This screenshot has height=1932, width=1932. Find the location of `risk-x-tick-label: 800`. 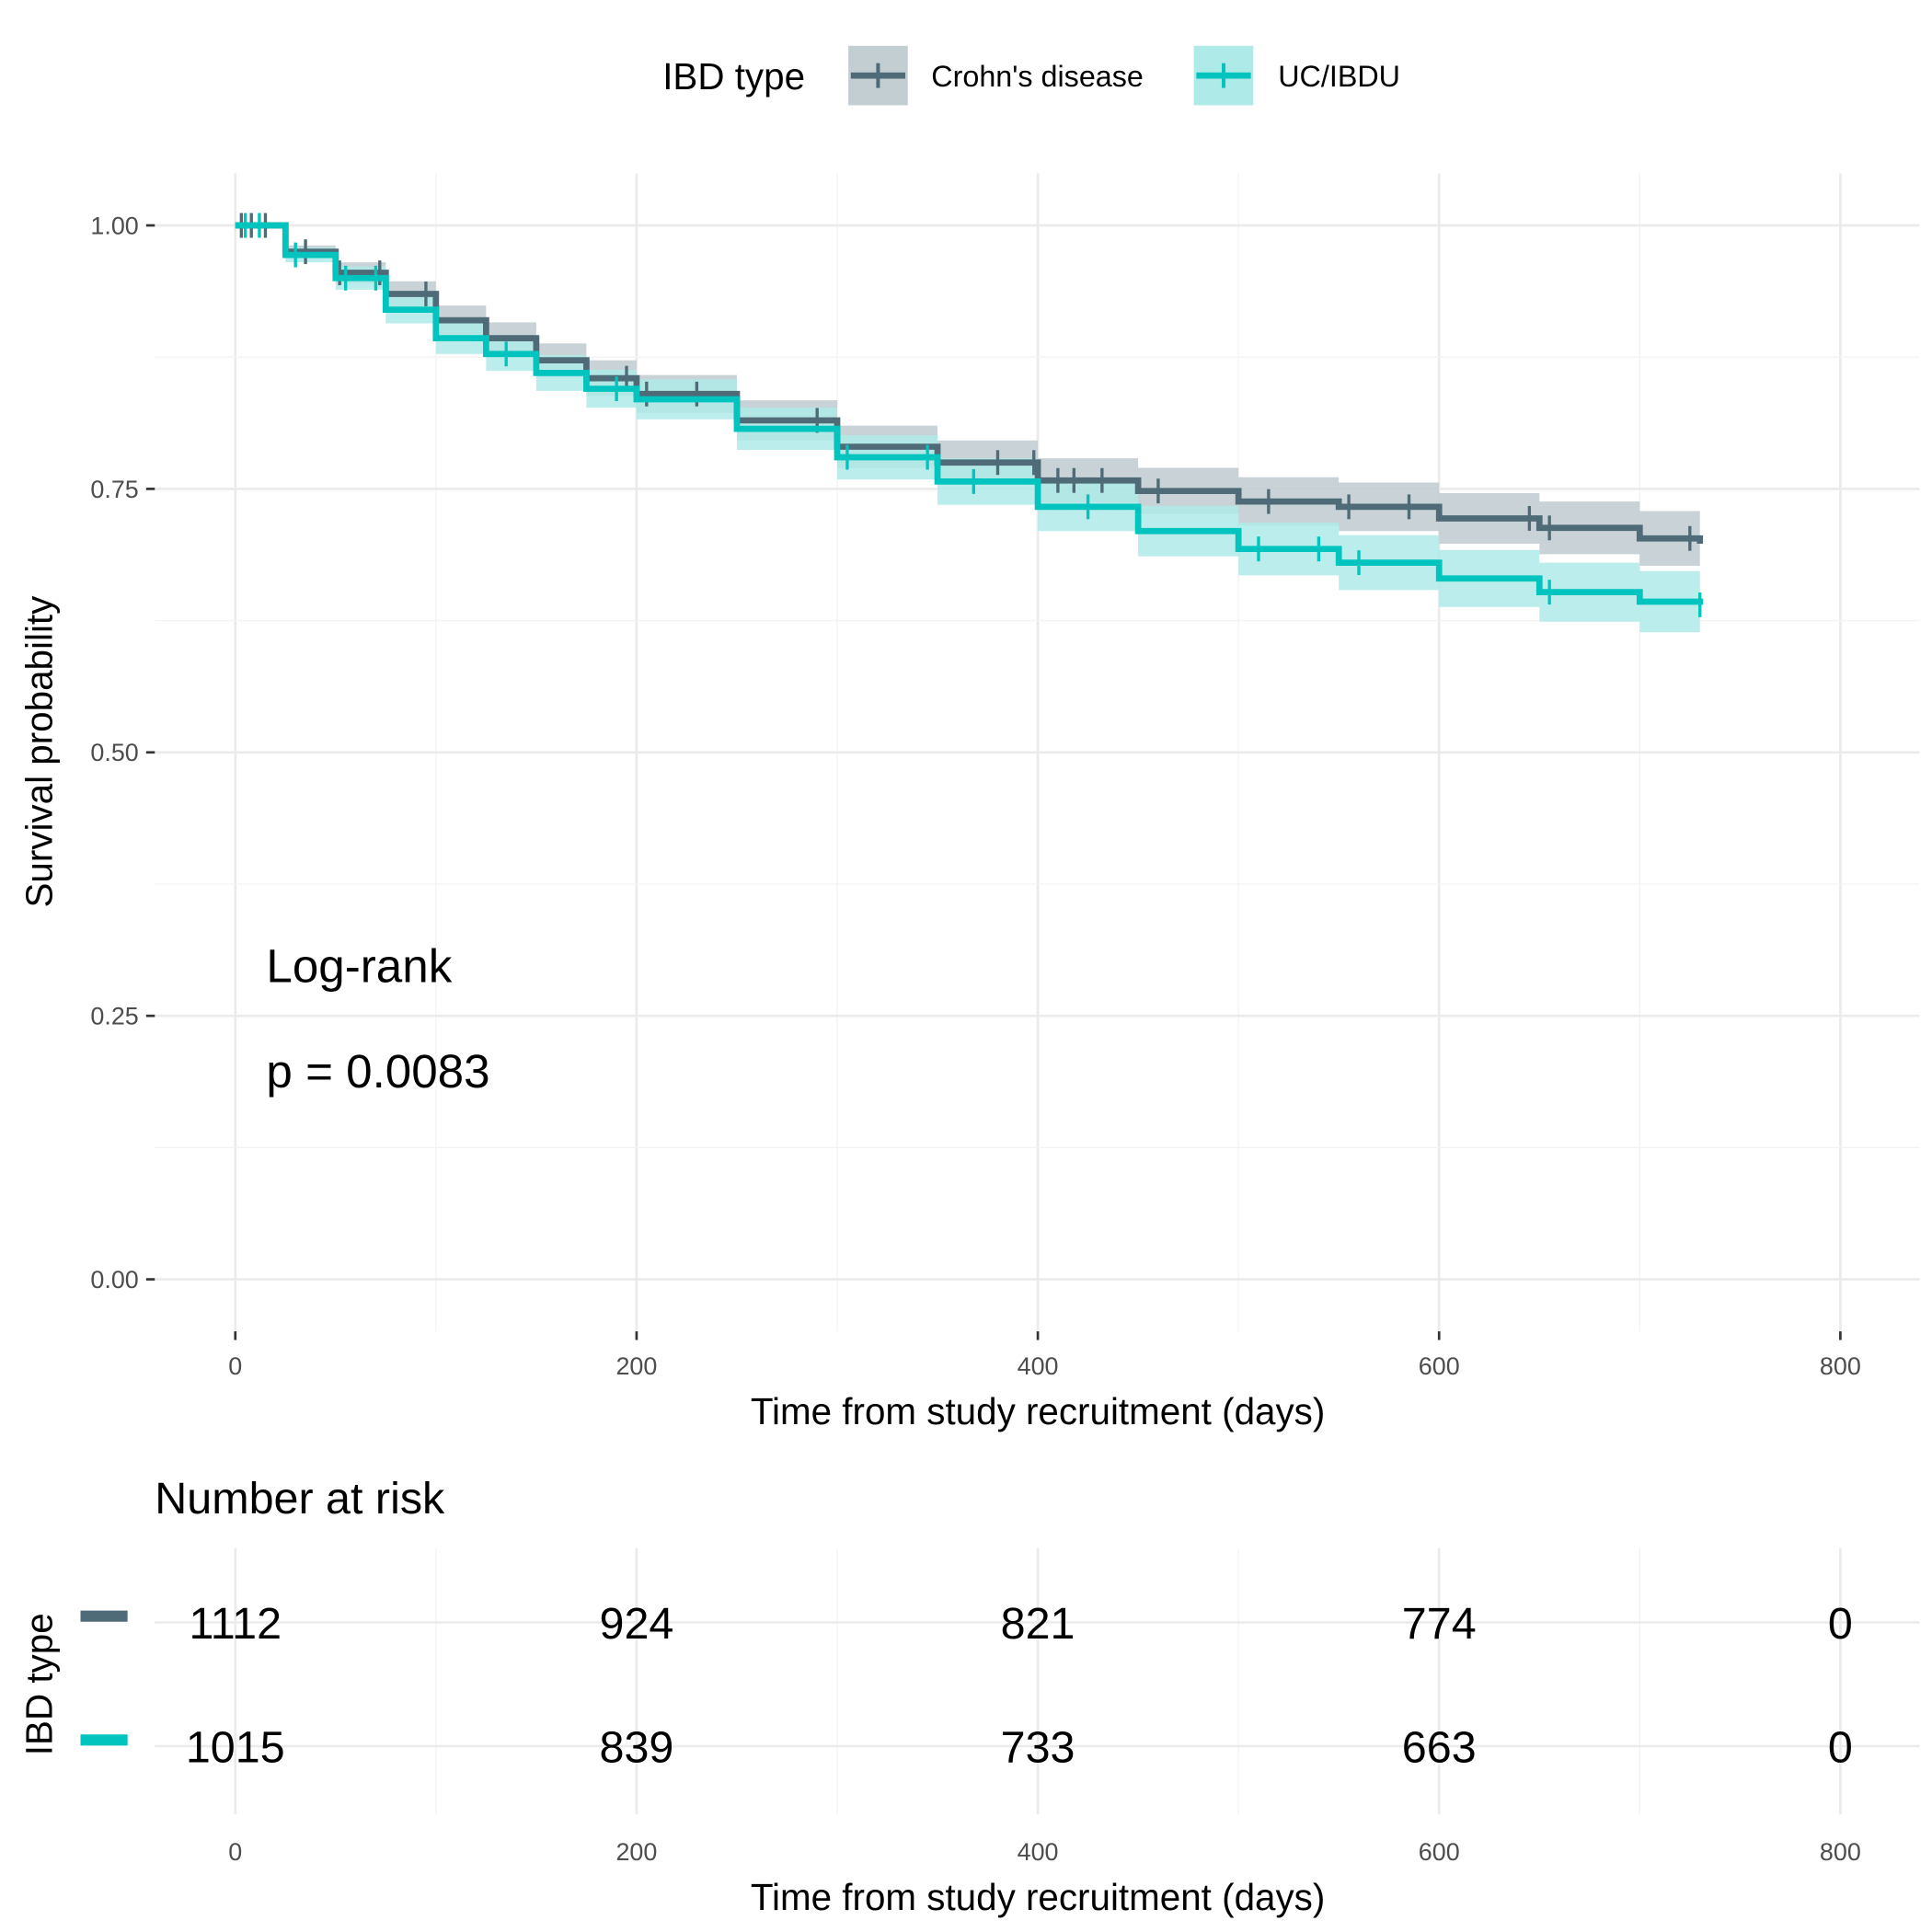

risk-x-tick-label: 800 is located at coordinates (1840, 1852).